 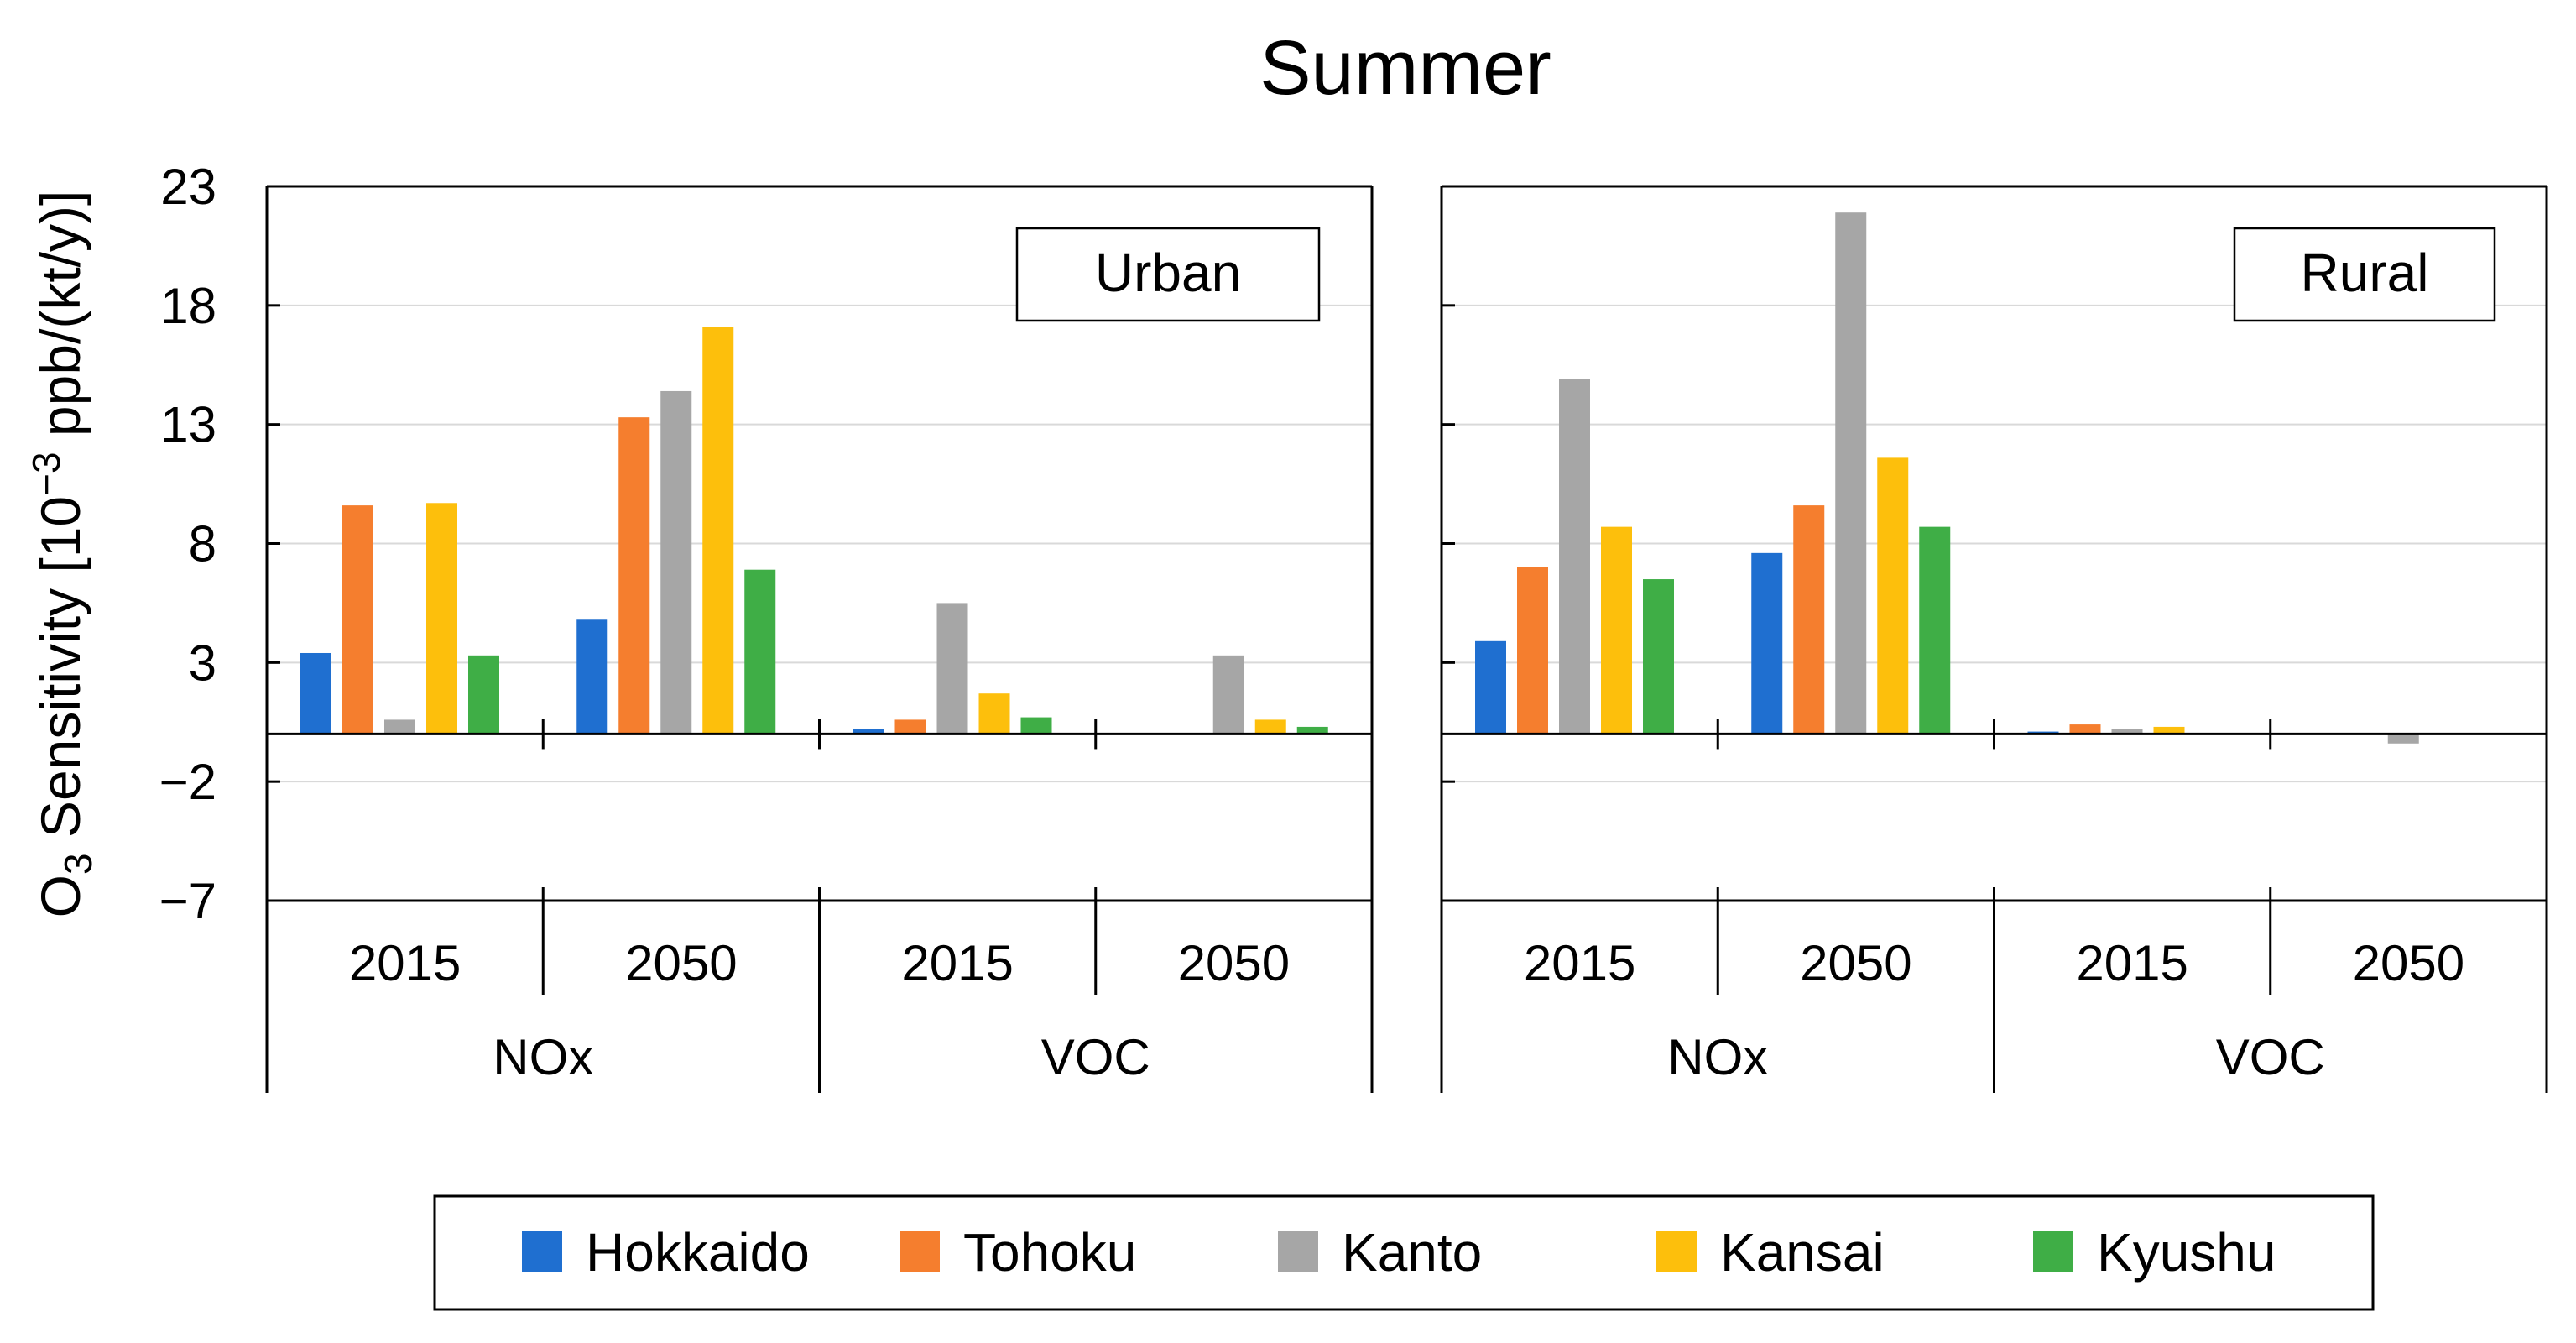 I want to click on y-axis-label: O3 Sensitivity [10−3 ppb/(kt/y)], so click(x=62, y=554).